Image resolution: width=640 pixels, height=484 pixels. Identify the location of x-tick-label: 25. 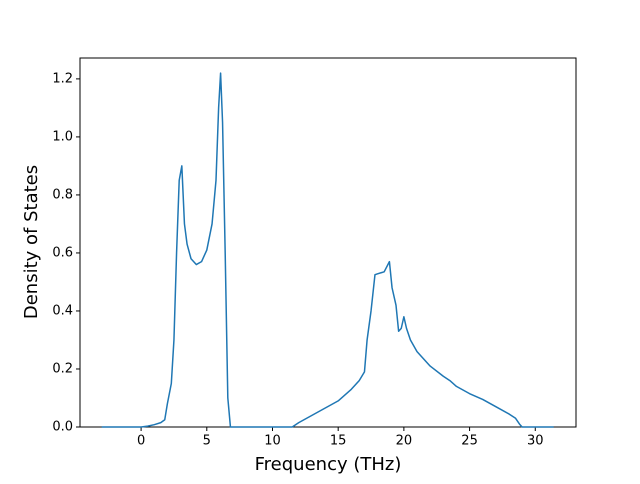
(469, 441).